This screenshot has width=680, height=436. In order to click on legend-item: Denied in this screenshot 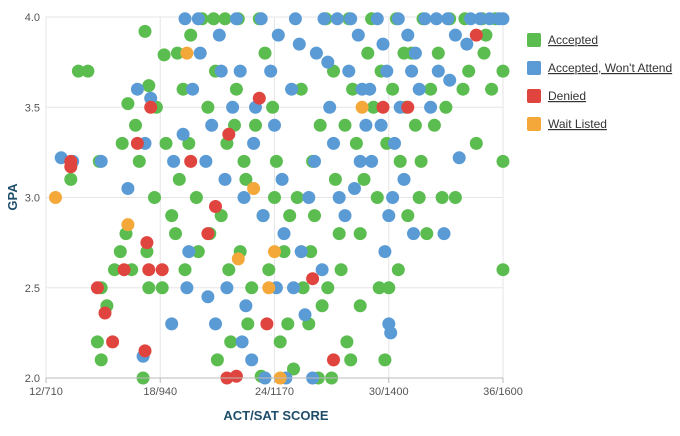, I will do `click(556, 96)`.